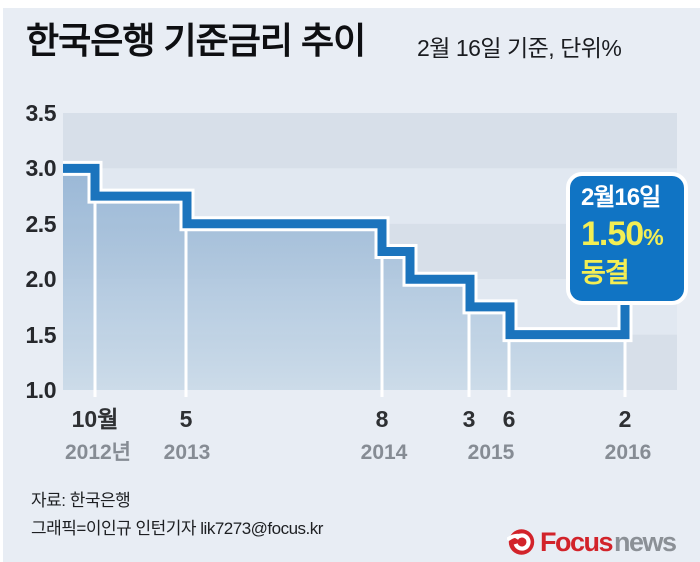 The image size is (700, 562). What do you see at coordinates (196, 40) in the screenshot?
I see `page-title: 한국은행 기준금리 추이` at bounding box center [196, 40].